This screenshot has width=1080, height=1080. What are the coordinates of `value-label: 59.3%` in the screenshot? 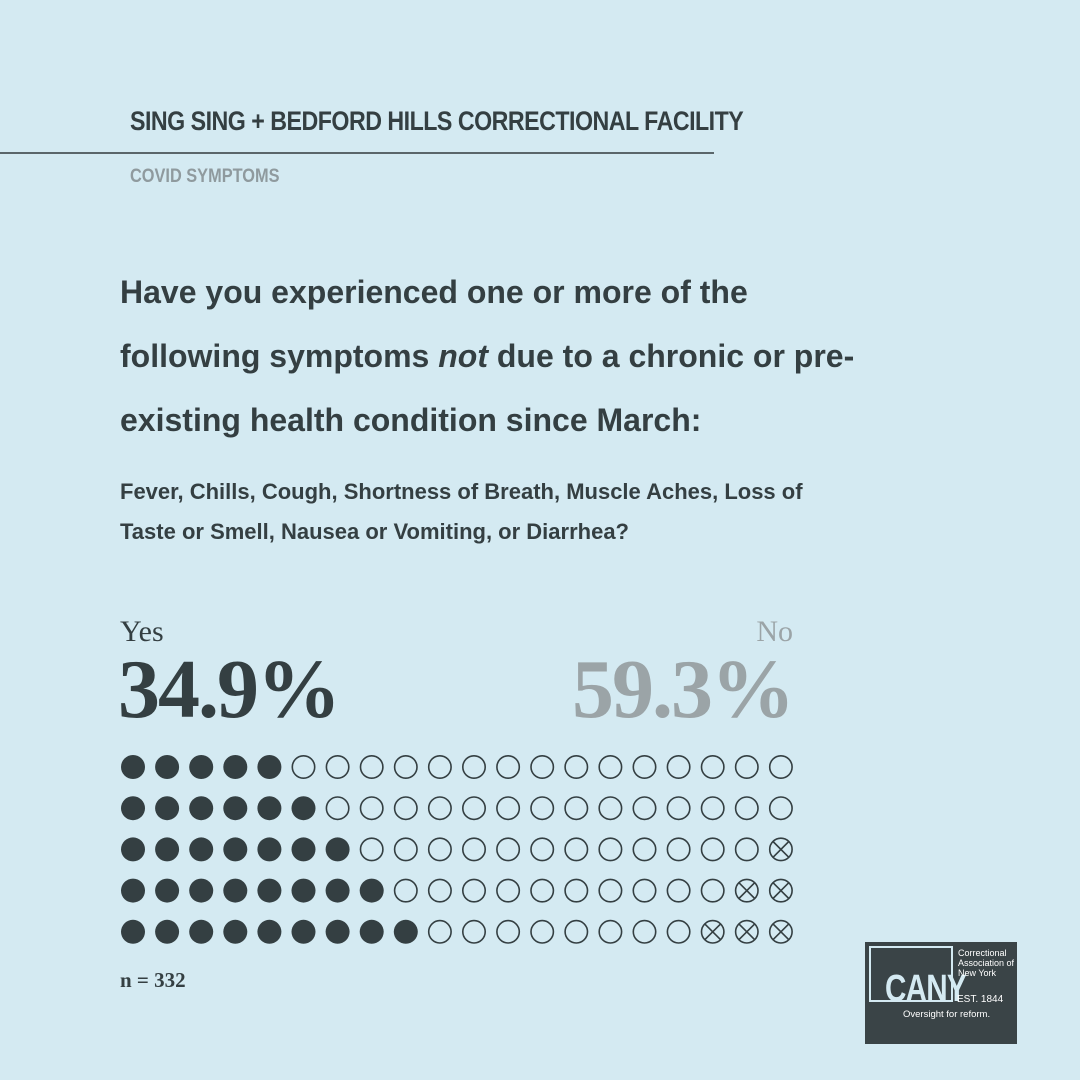 It's located at (683, 689).